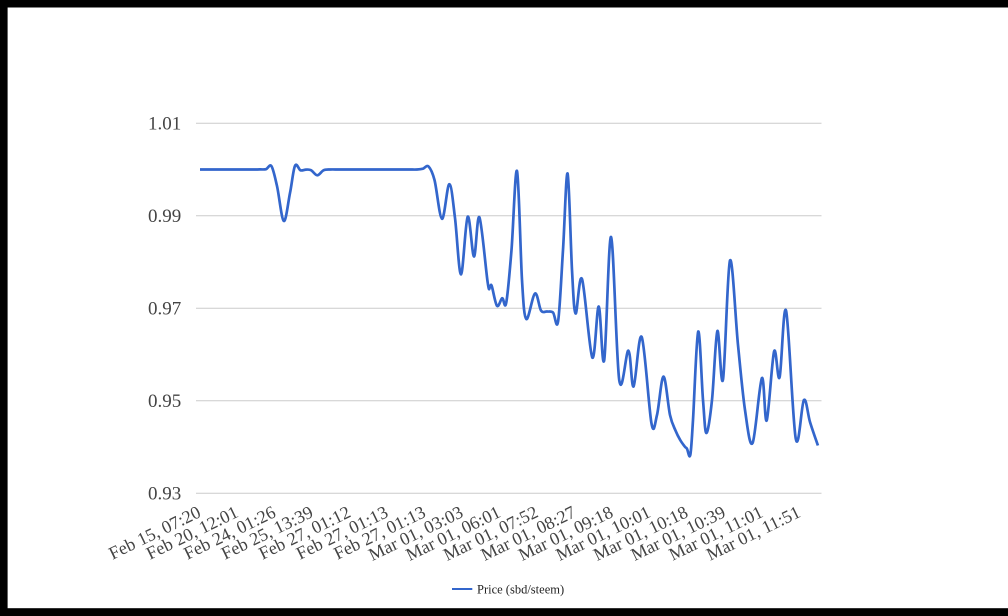 This screenshot has height=616, width=1008. What do you see at coordinates (520, 590) in the screenshot?
I see `svg-text: Price (sbd/steem)` at bounding box center [520, 590].